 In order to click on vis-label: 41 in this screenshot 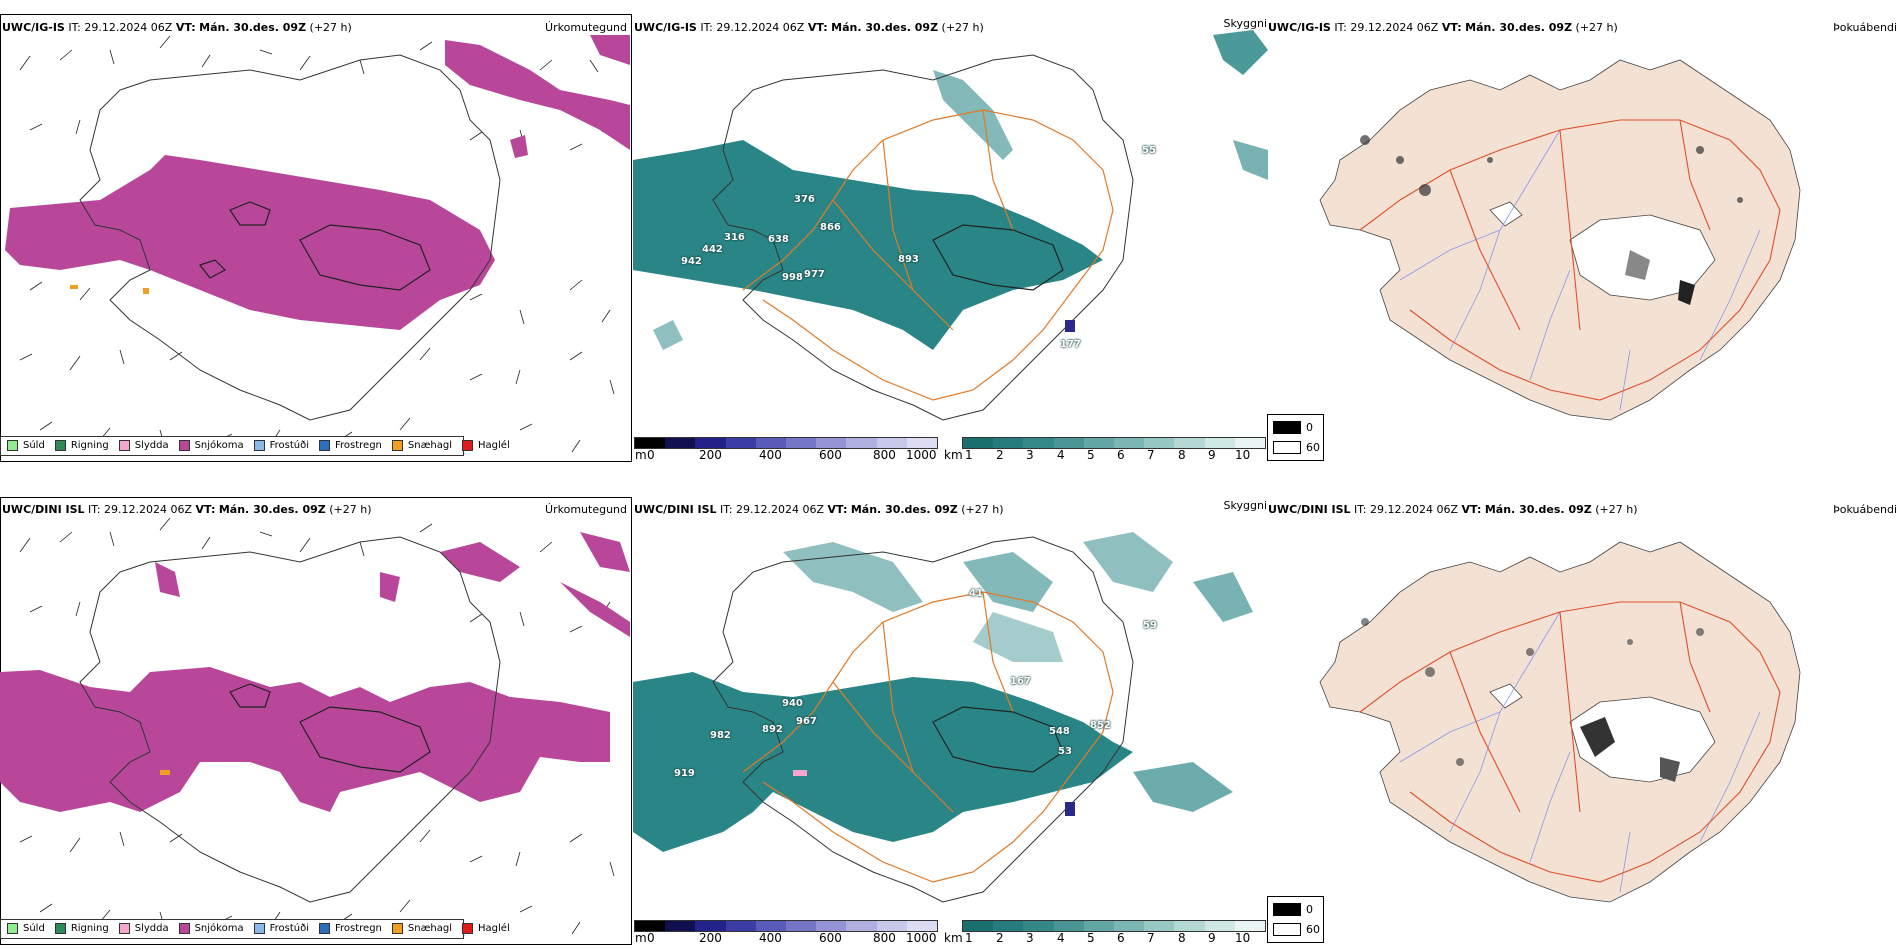, I will do `click(976, 593)`.